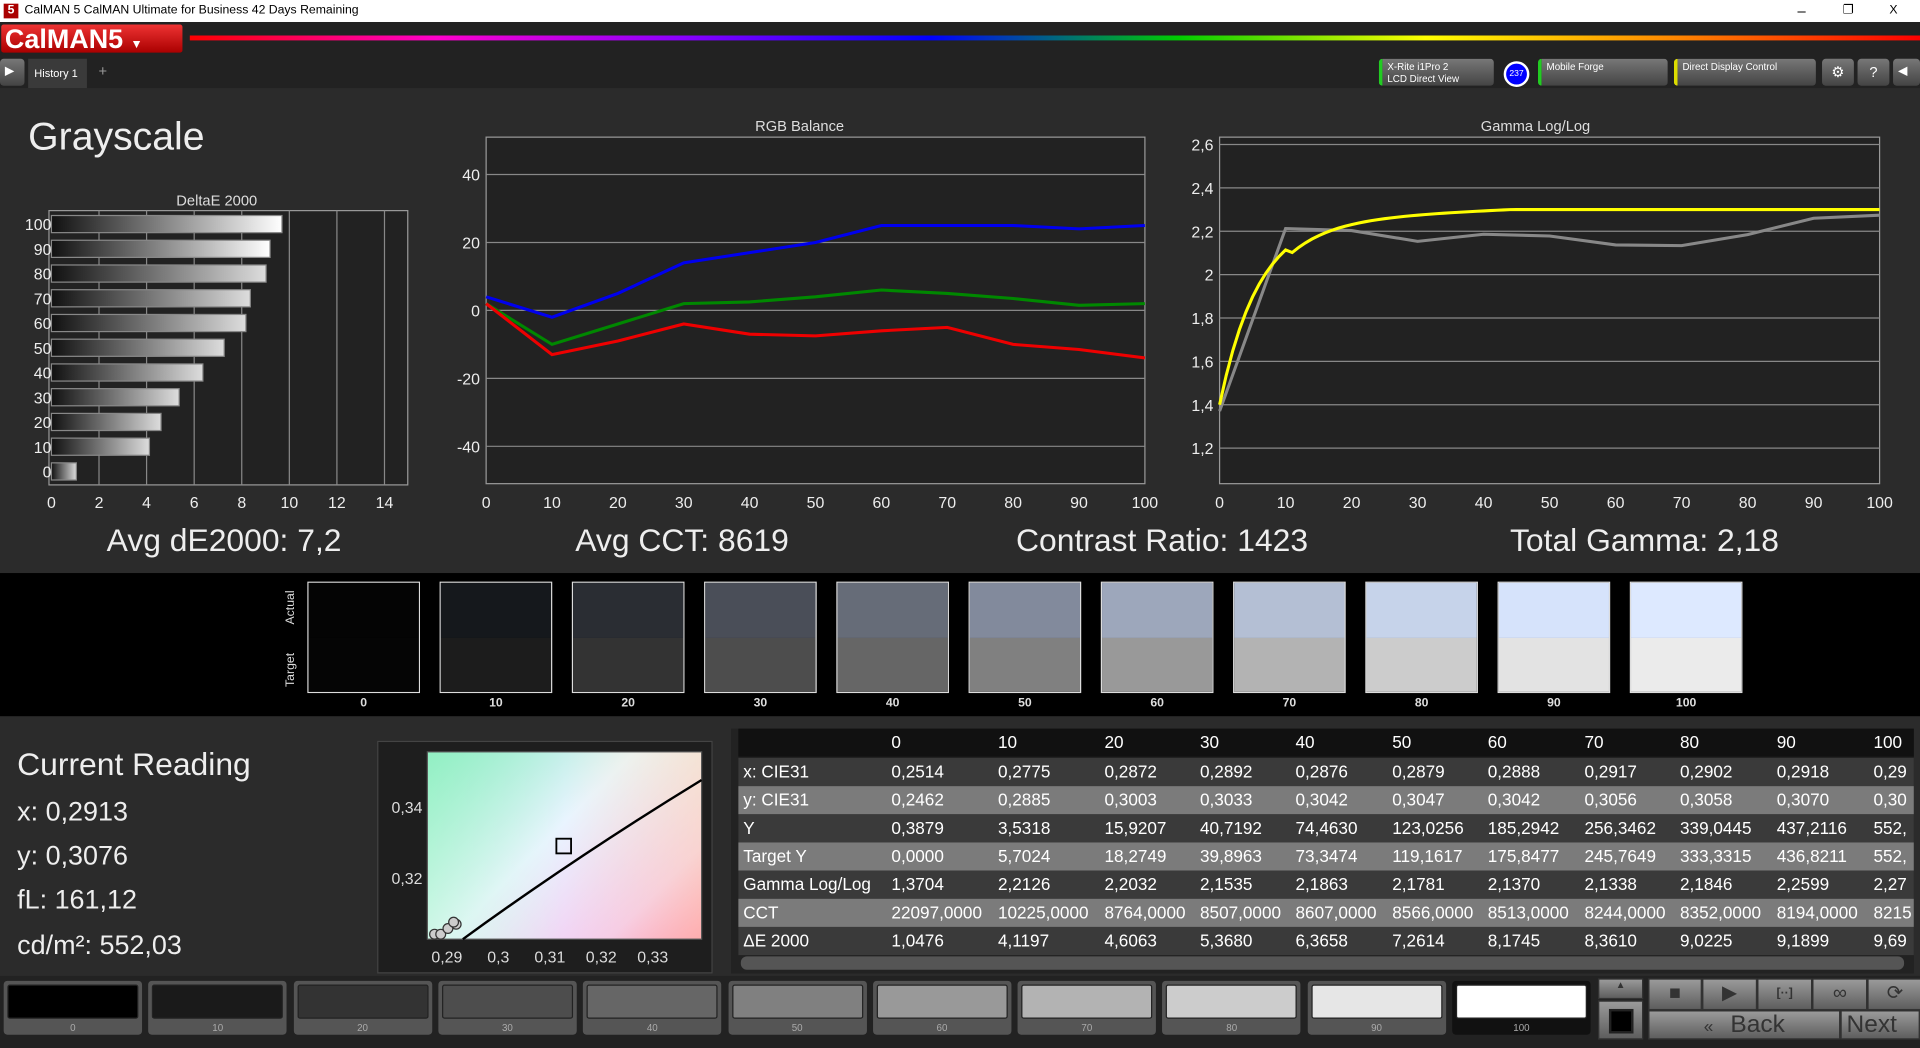  Describe the element at coordinates (1602, 72) in the screenshot. I see `source-selector: Mobile Forge` at that location.